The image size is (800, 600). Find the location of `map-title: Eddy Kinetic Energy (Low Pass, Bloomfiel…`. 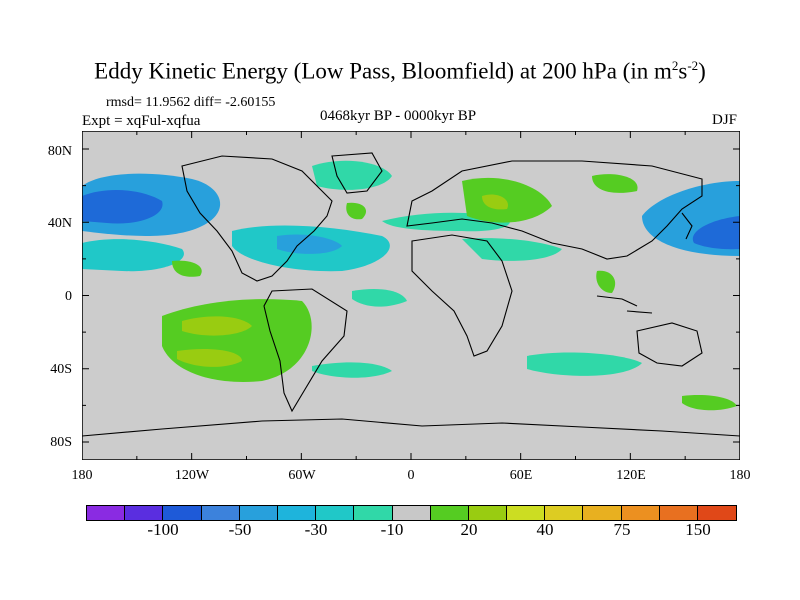

map-title: Eddy Kinetic Energy (Low Pass, Bloomfiel… is located at coordinates (400, 71).